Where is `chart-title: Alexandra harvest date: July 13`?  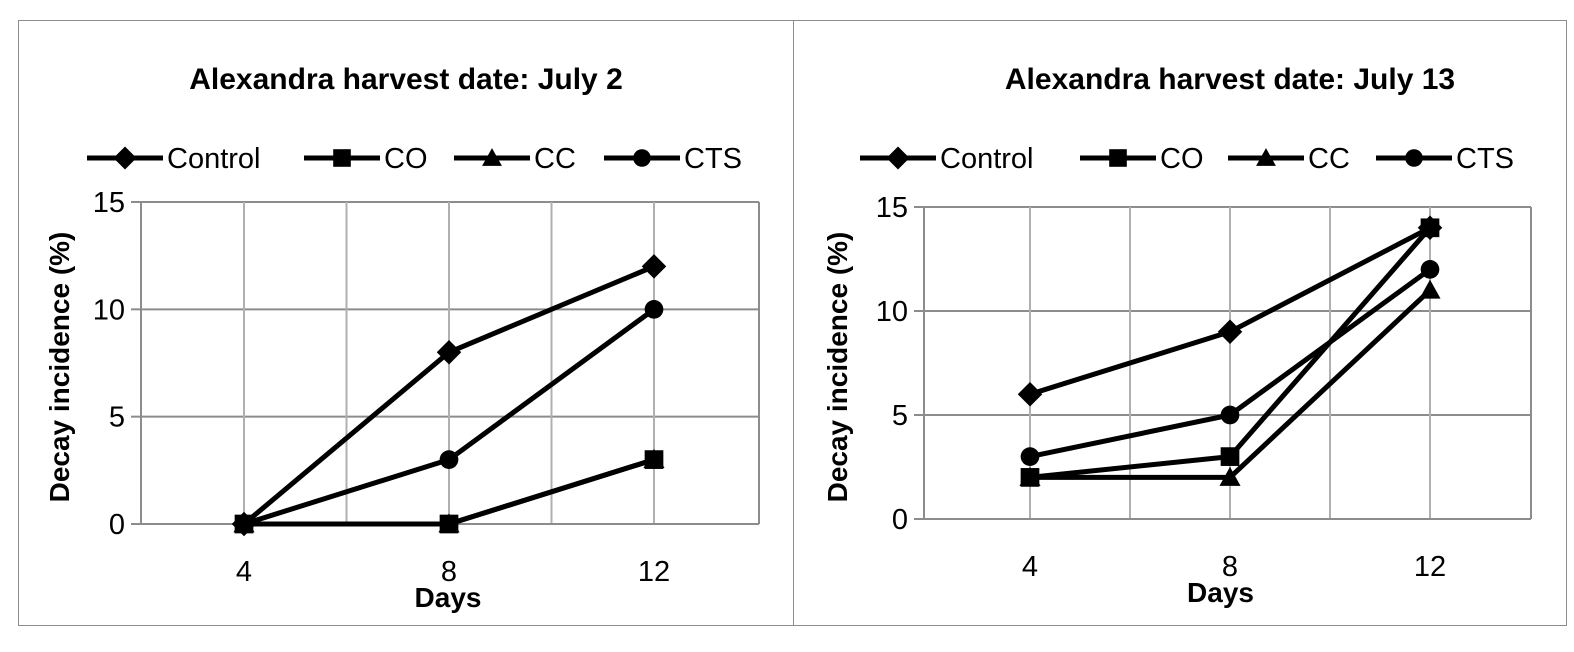 chart-title: Alexandra harvest date: July 13 is located at coordinates (1230, 79).